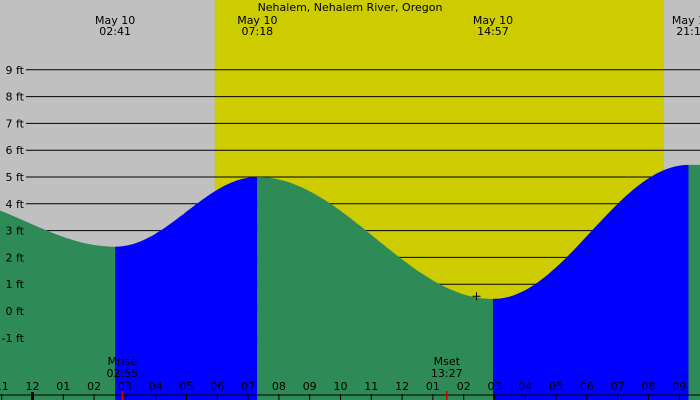 The width and height of the screenshot is (700, 400). I want to click on ytick-label: 4 ft, so click(15, 204).